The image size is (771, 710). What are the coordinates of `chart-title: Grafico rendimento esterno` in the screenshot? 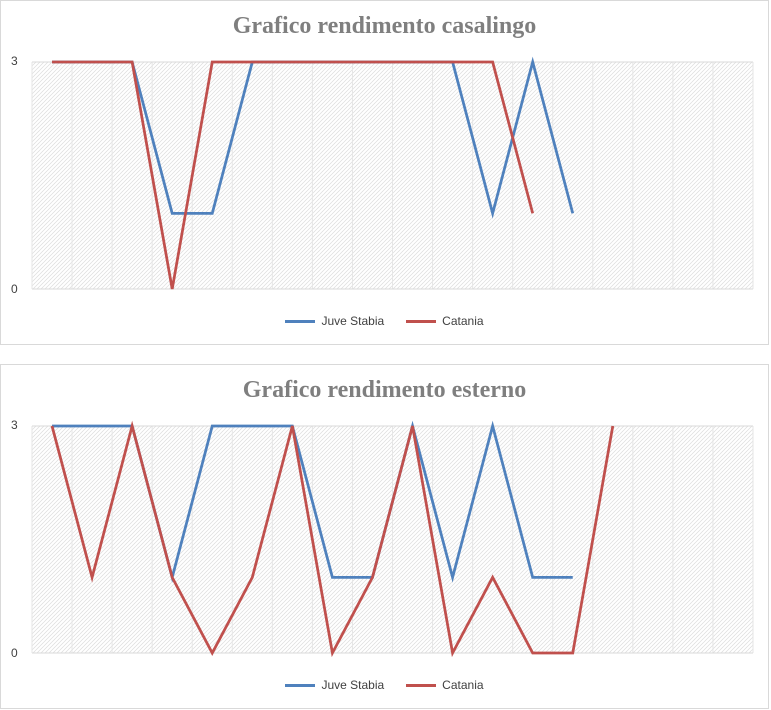 It's located at (384, 390).